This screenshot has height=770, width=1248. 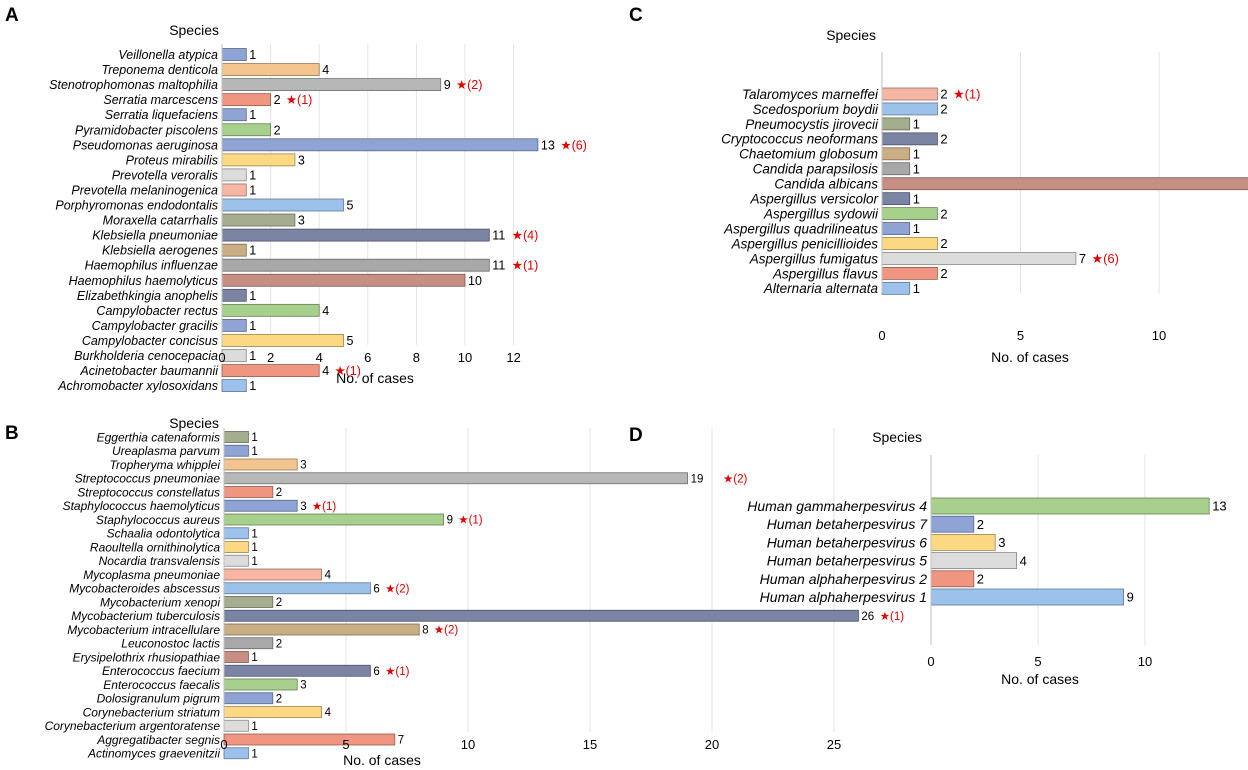 I want to click on value-label: 7, so click(x=1082, y=258).